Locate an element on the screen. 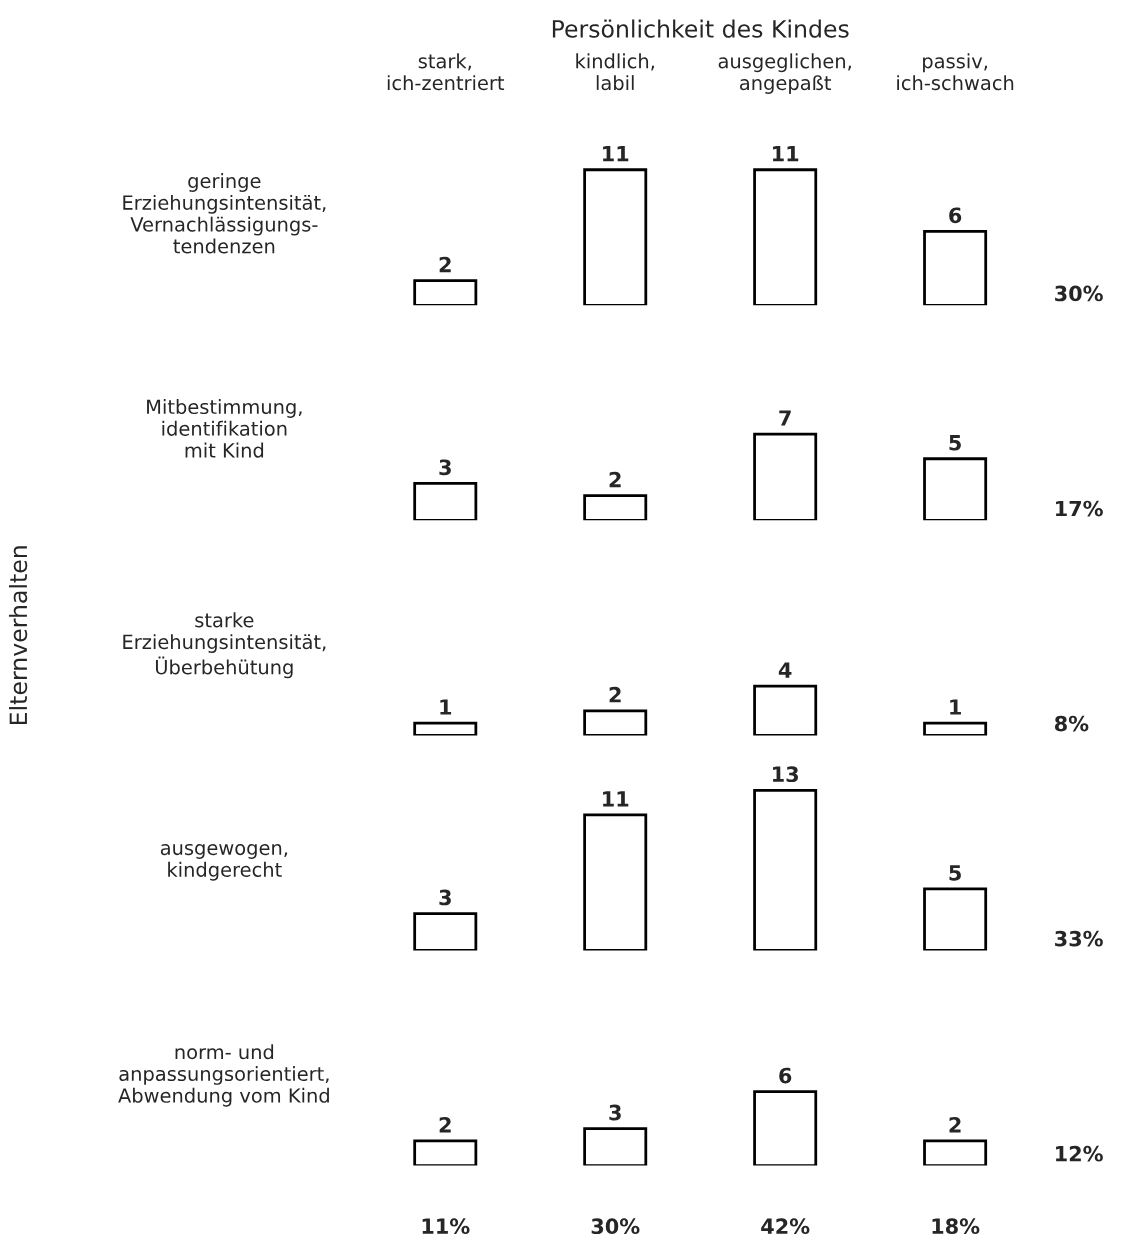 This screenshot has height=1236, width=1133. chart-title: Persönlichkeit des Kindes is located at coordinates (700, 28).